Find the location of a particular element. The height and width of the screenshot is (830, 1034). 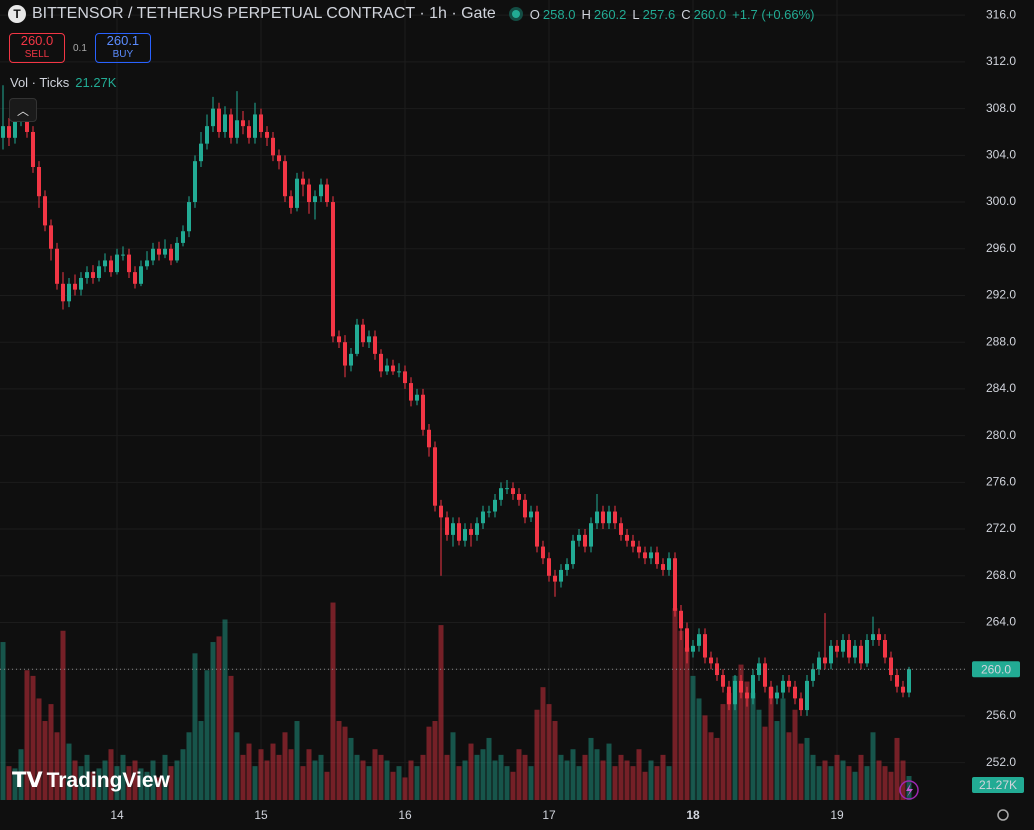

y-tick-label: 268.0 is located at coordinates (1001, 575).